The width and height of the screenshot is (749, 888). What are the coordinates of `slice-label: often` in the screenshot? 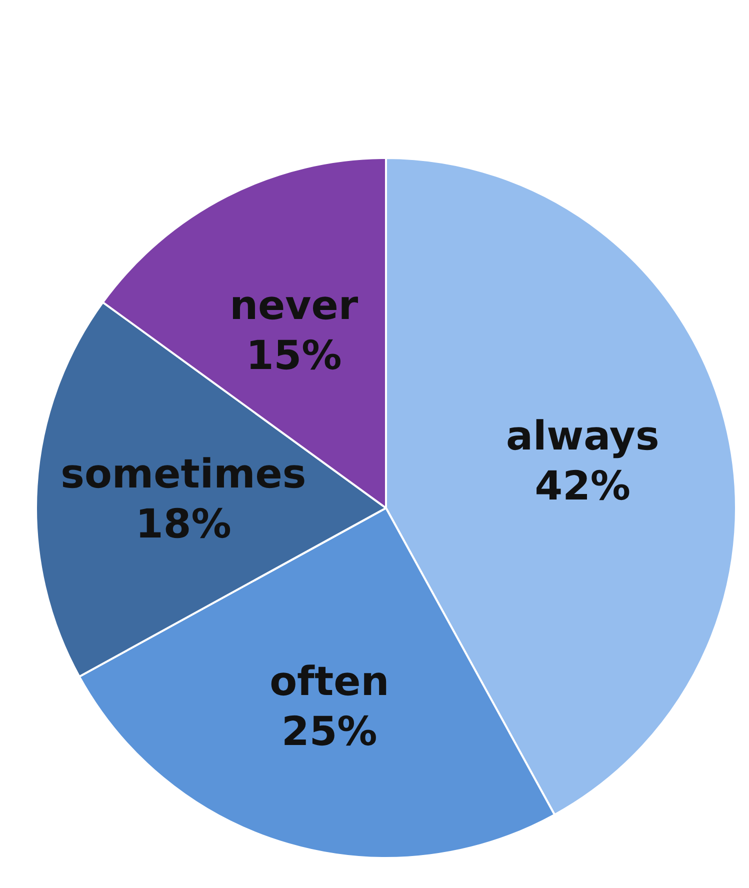 It's located at (330, 681).